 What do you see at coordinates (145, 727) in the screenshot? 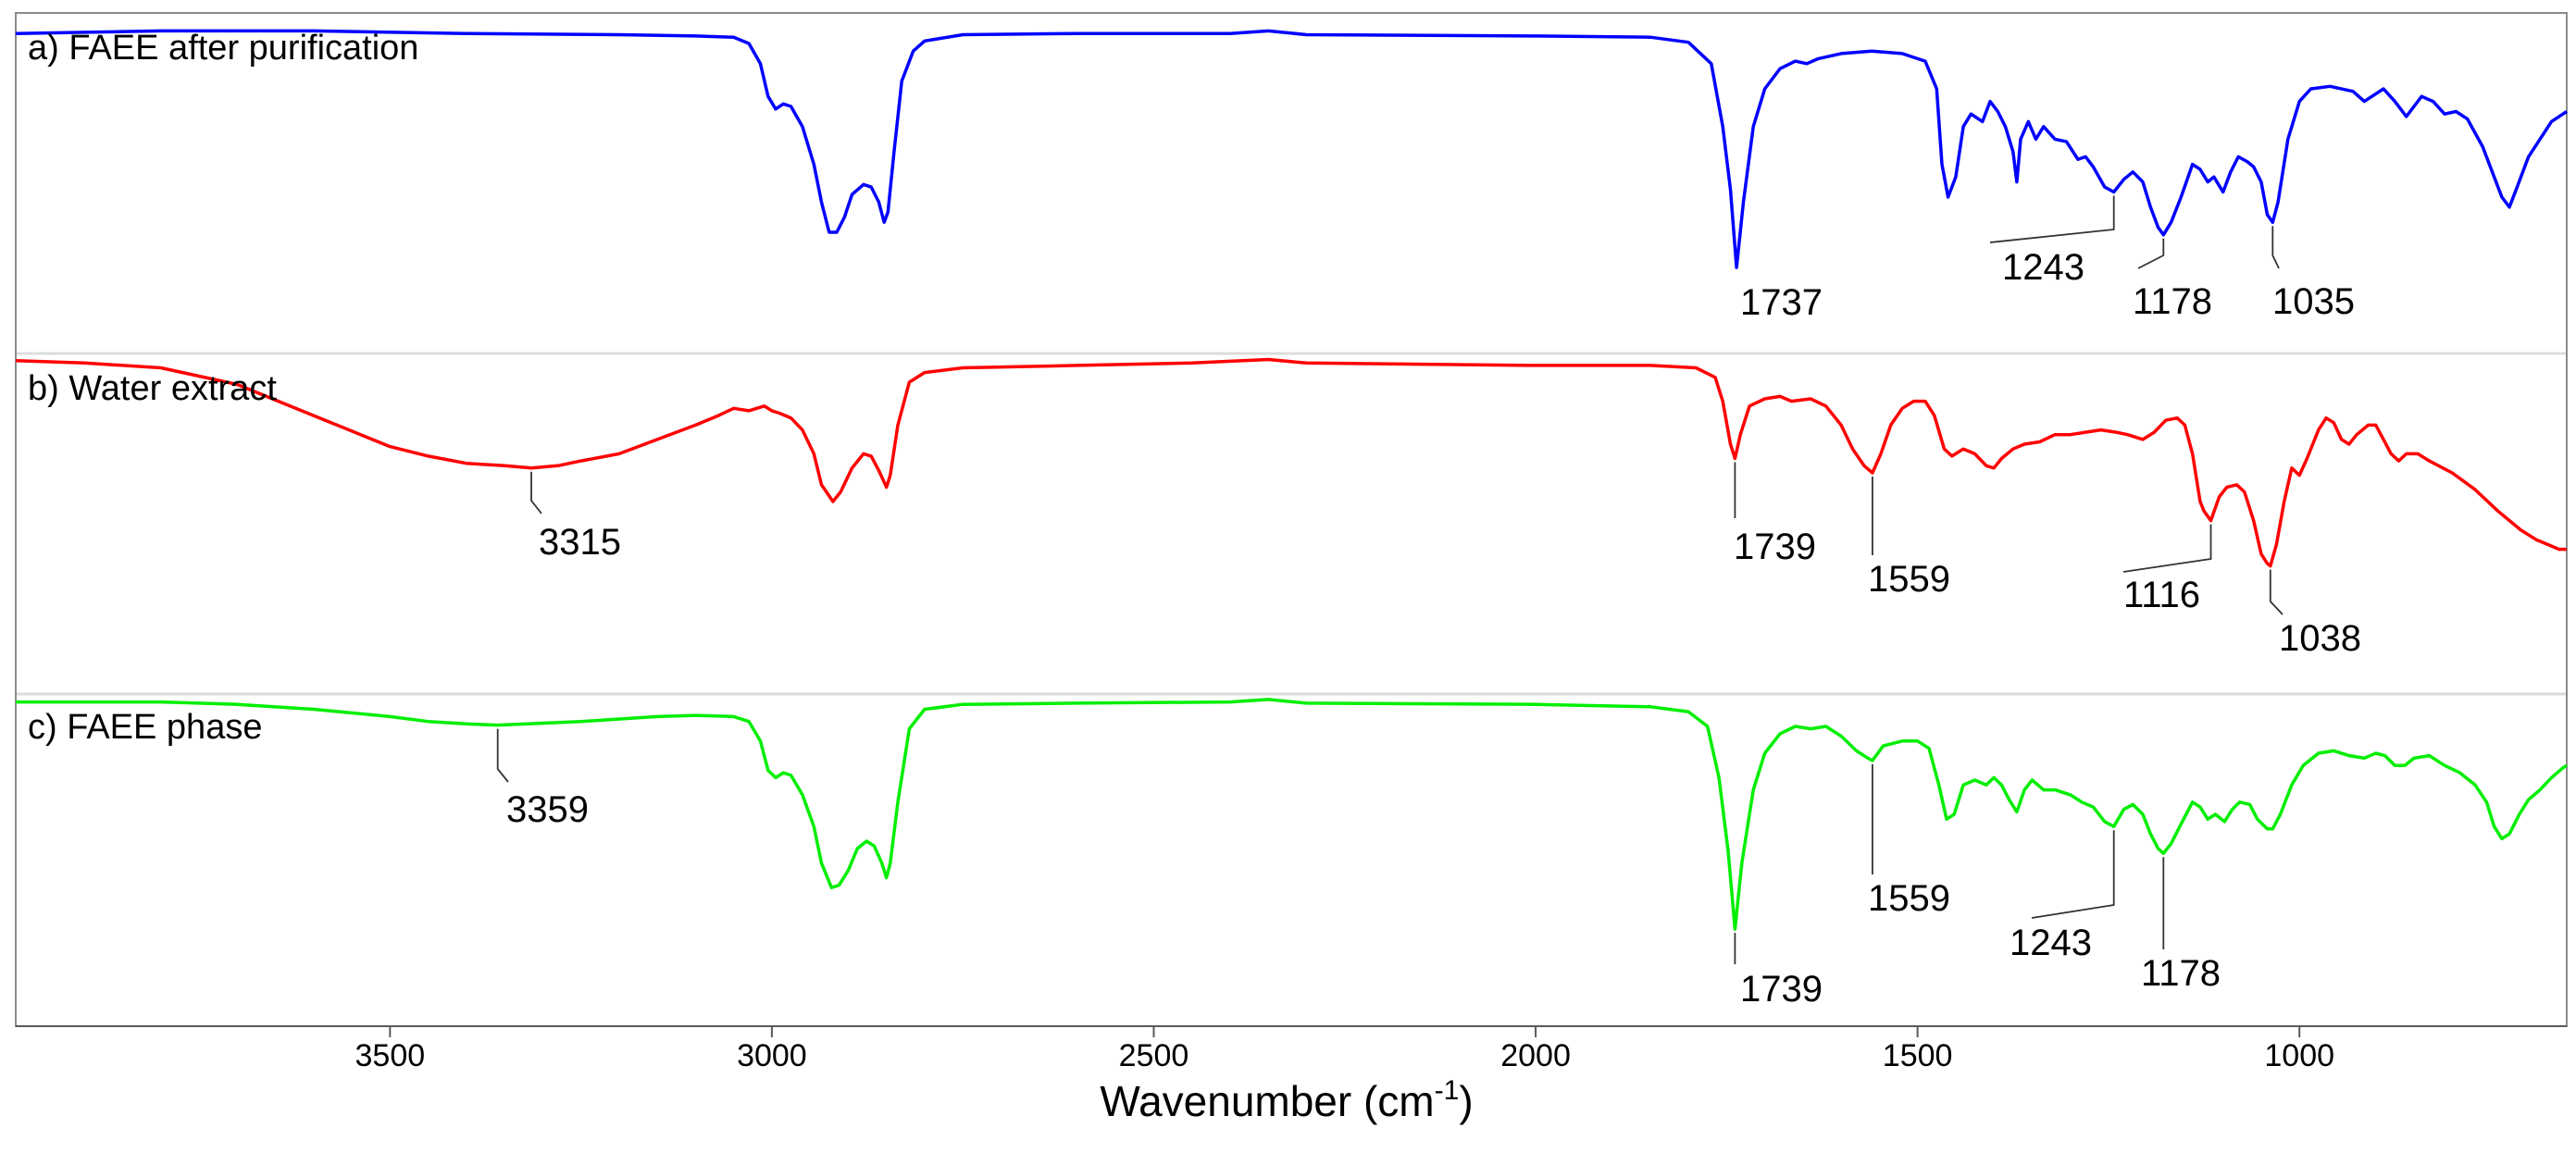
I see `panel-label-c: c) FAEE phase` at bounding box center [145, 727].